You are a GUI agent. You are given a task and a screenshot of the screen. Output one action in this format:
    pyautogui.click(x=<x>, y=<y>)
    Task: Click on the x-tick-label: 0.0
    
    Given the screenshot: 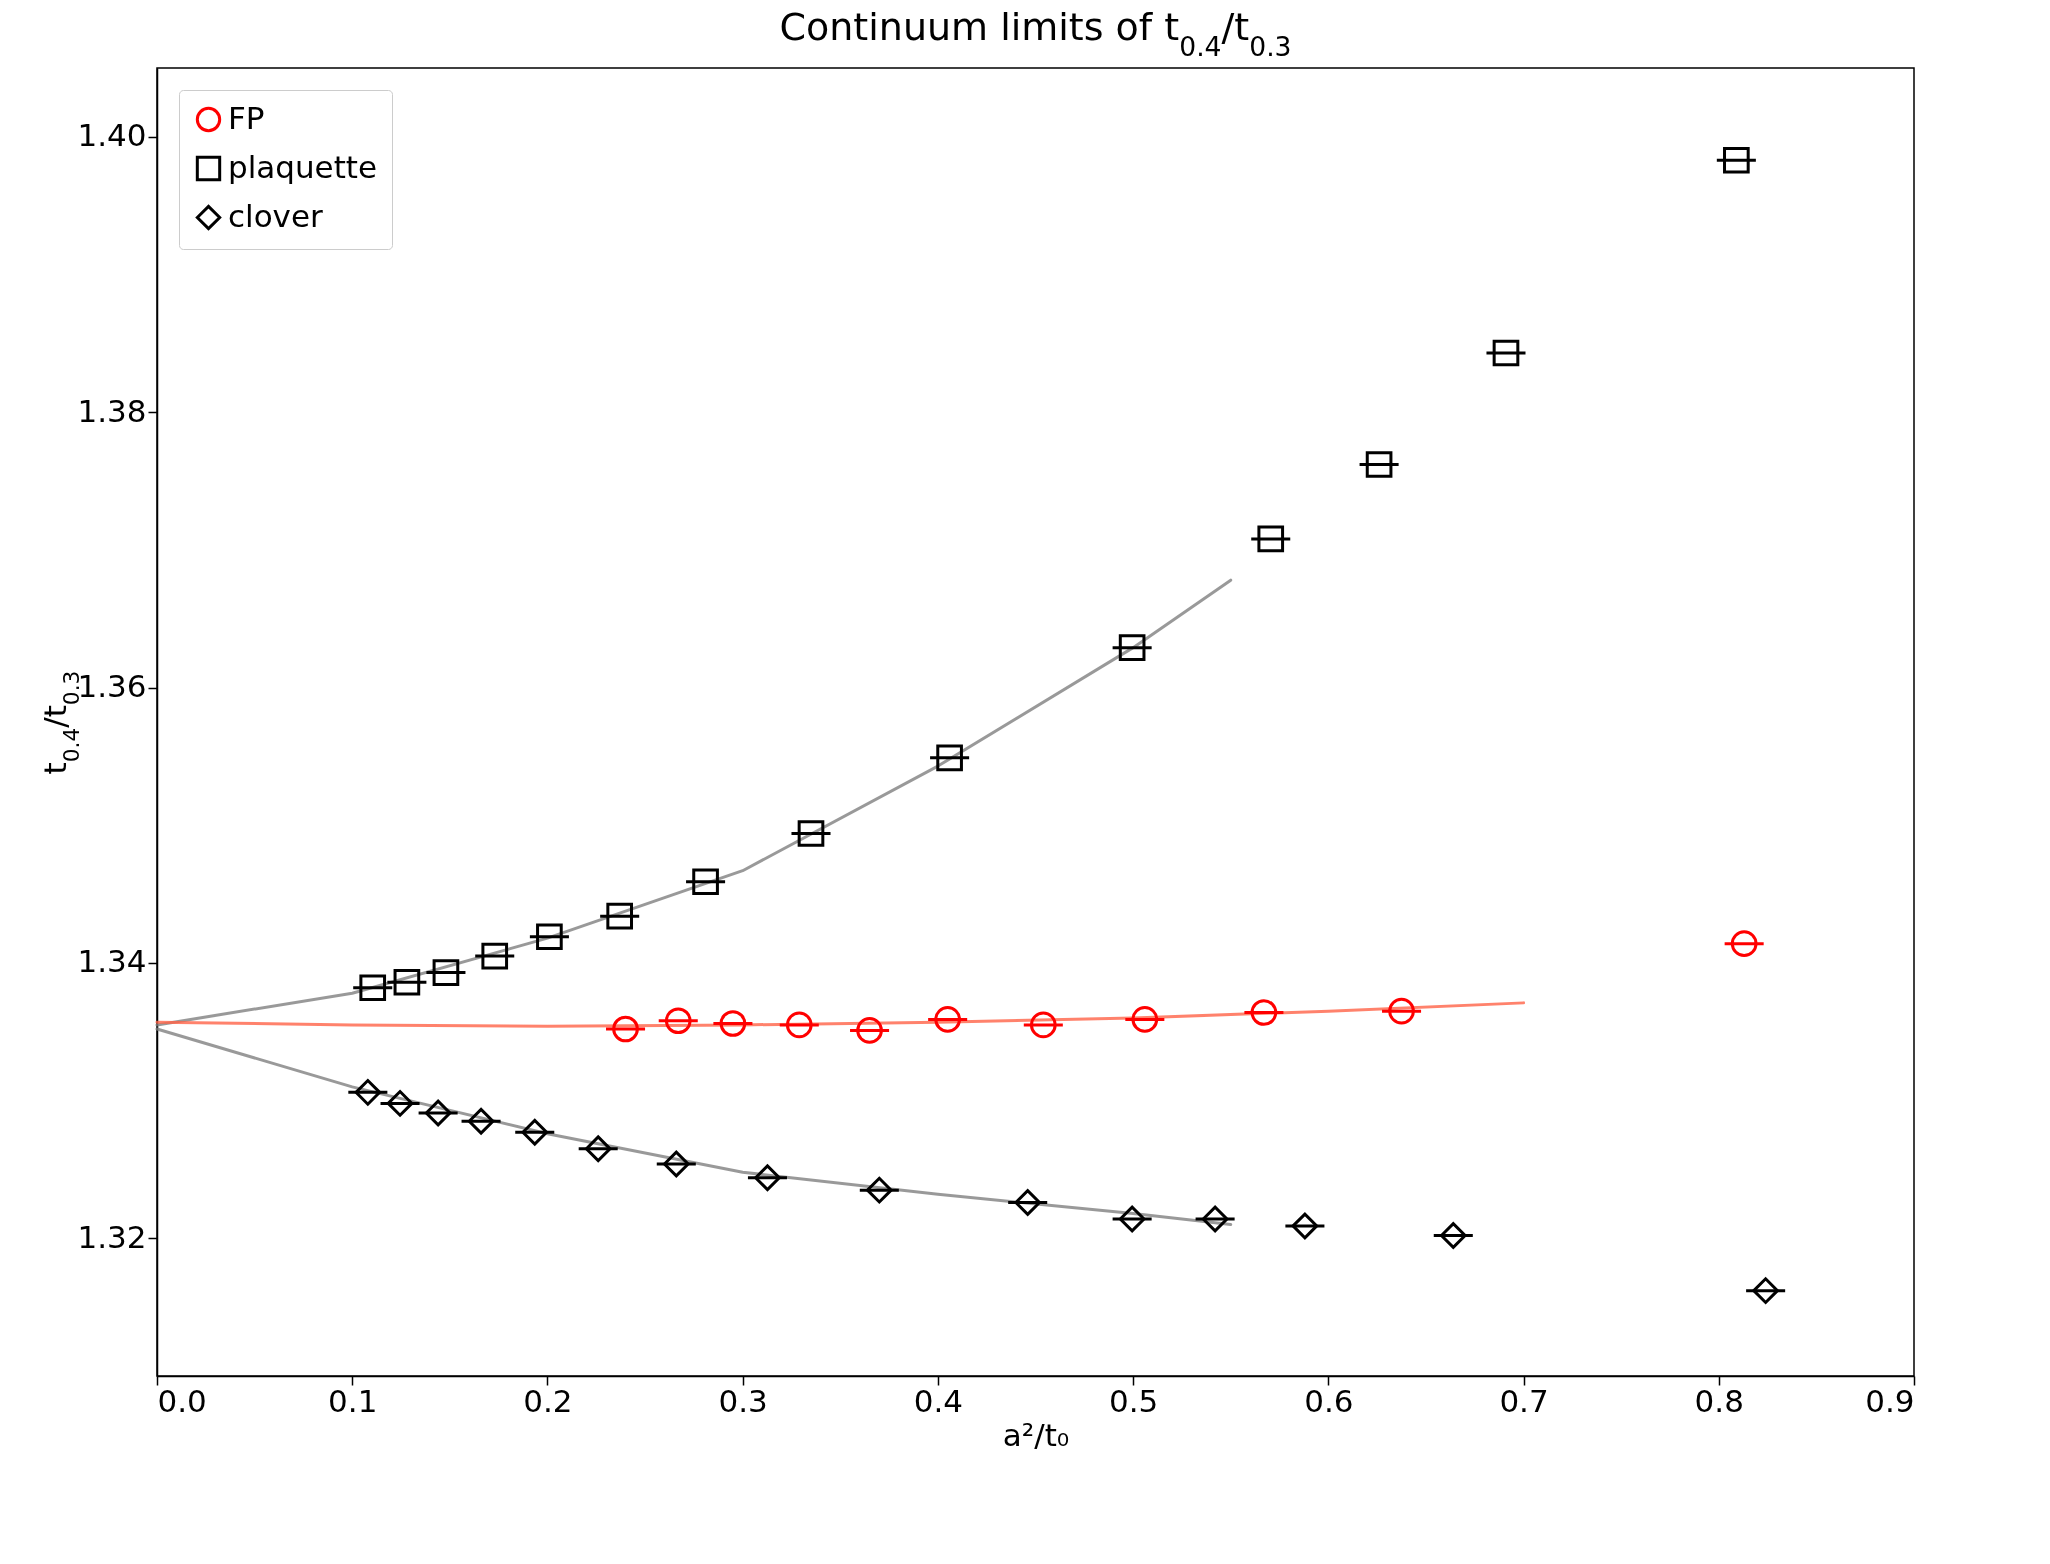 What is the action you would take?
    pyautogui.click(x=182, y=1400)
    